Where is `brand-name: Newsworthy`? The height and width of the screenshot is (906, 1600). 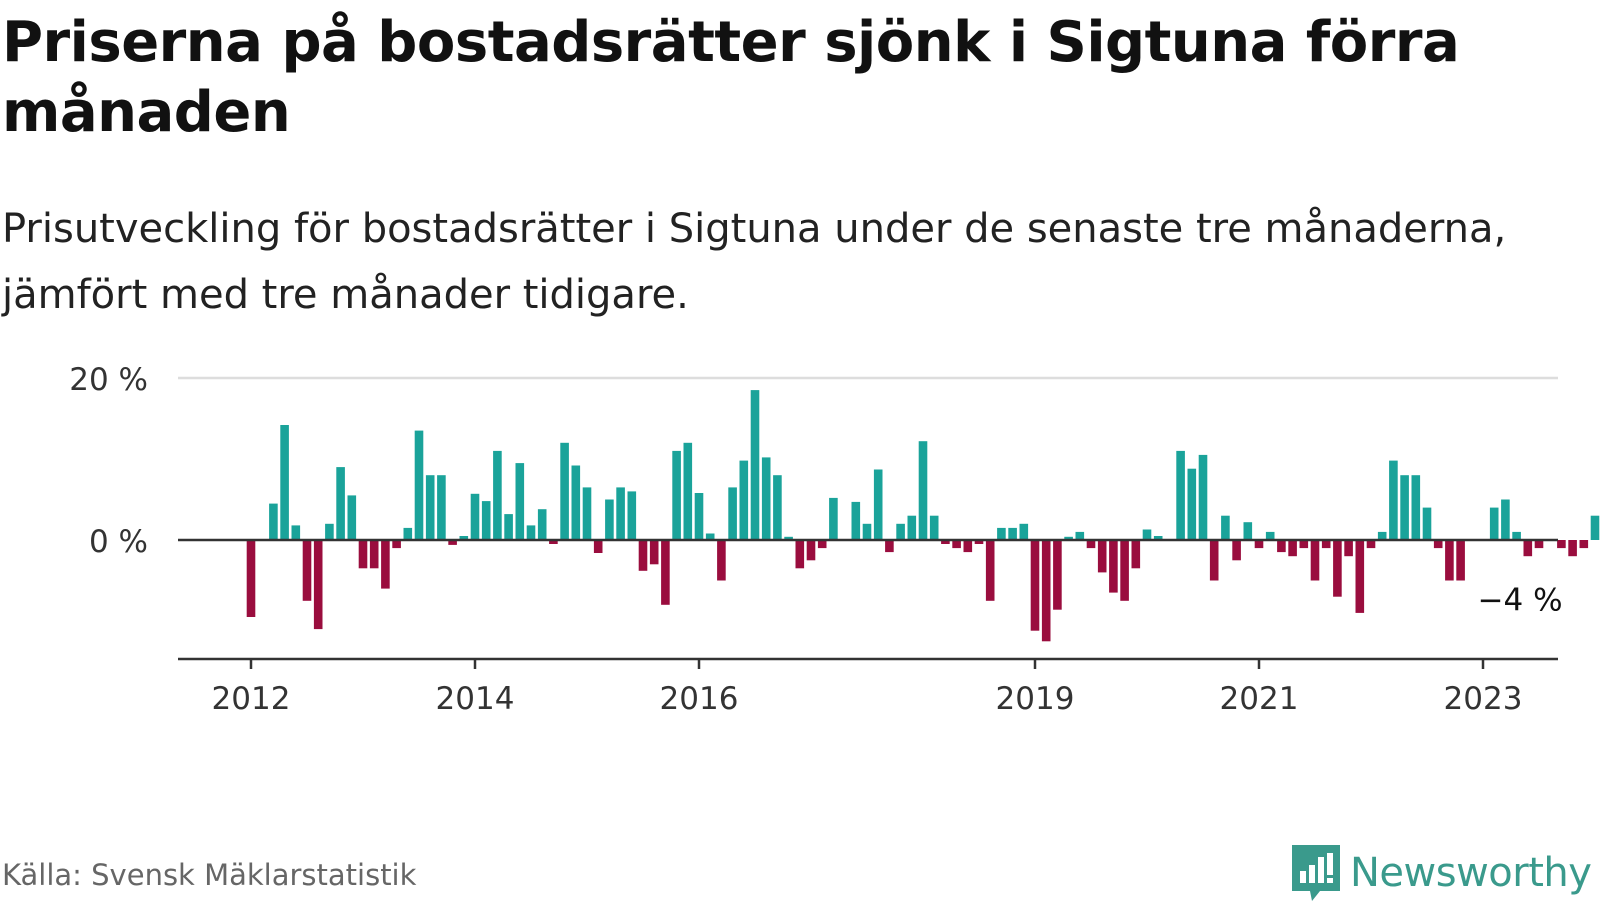 brand-name: Newsworthy is located at coordinates (1471, 873).